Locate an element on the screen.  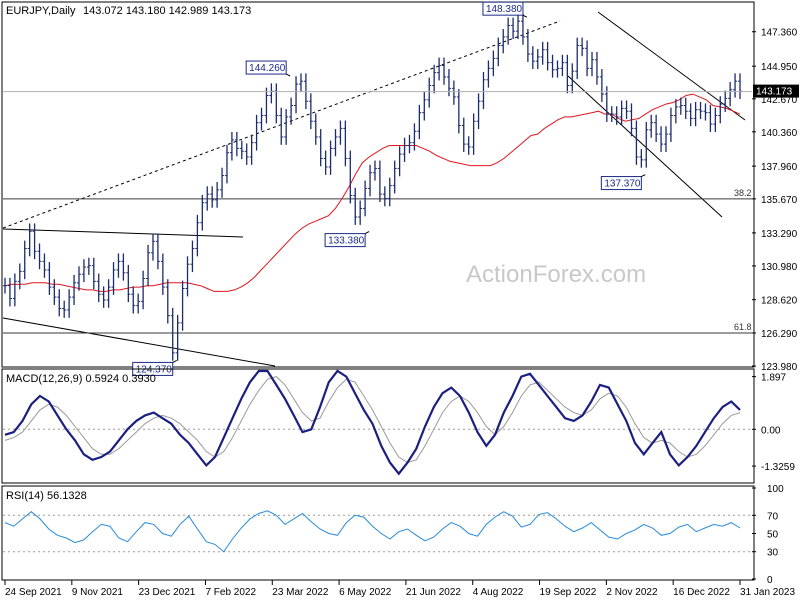
watermark: ActionForex.com is located at coordinates (556, 274).